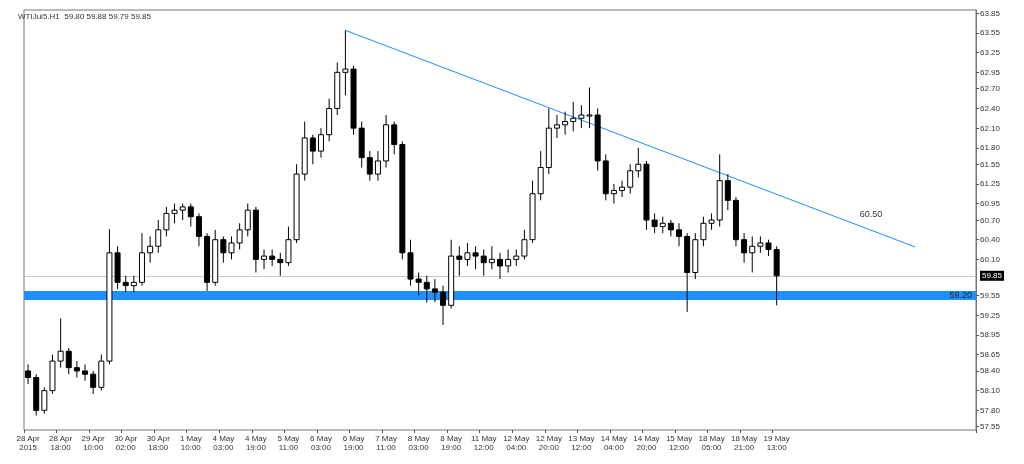 This screenshot has width=1024, height=464. What do you see at coordinates (990, 259) in the screenshot?
I see `y-tick-label: 60.10` at bounding box center [990, 259].